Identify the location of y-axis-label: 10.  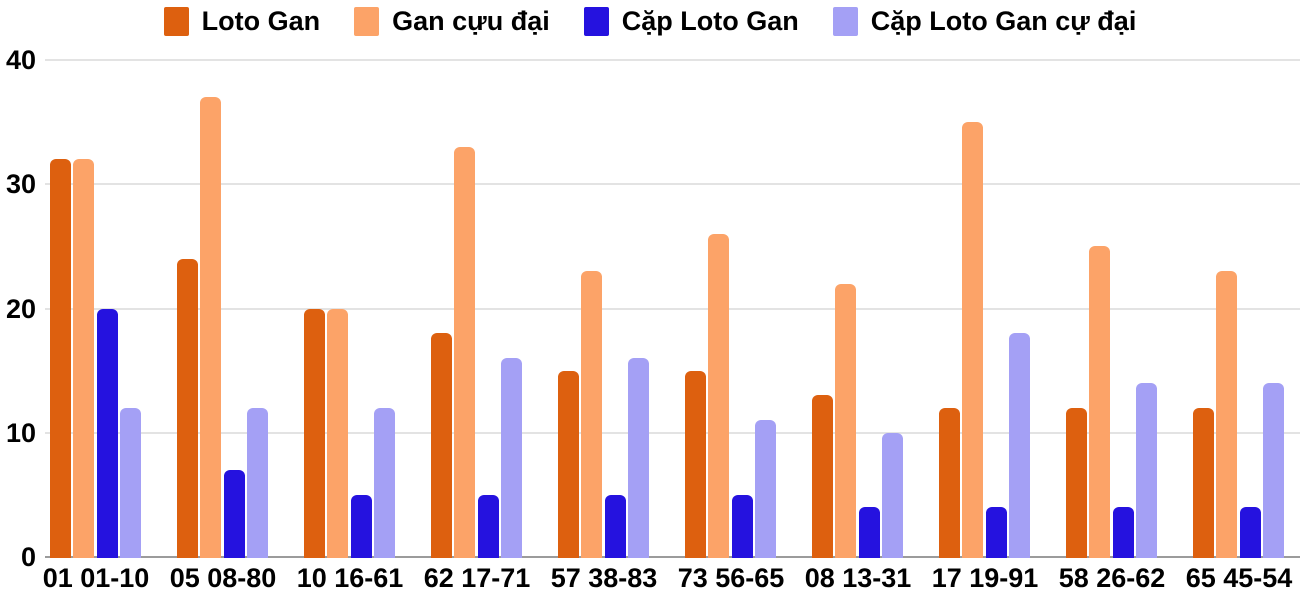
(20, 432).